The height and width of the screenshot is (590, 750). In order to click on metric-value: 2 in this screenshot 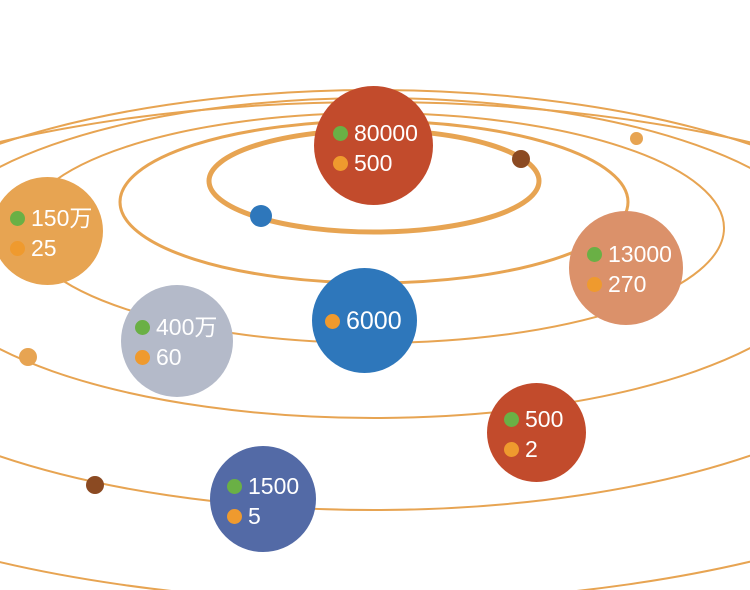, I will do `click(531, 449)`.